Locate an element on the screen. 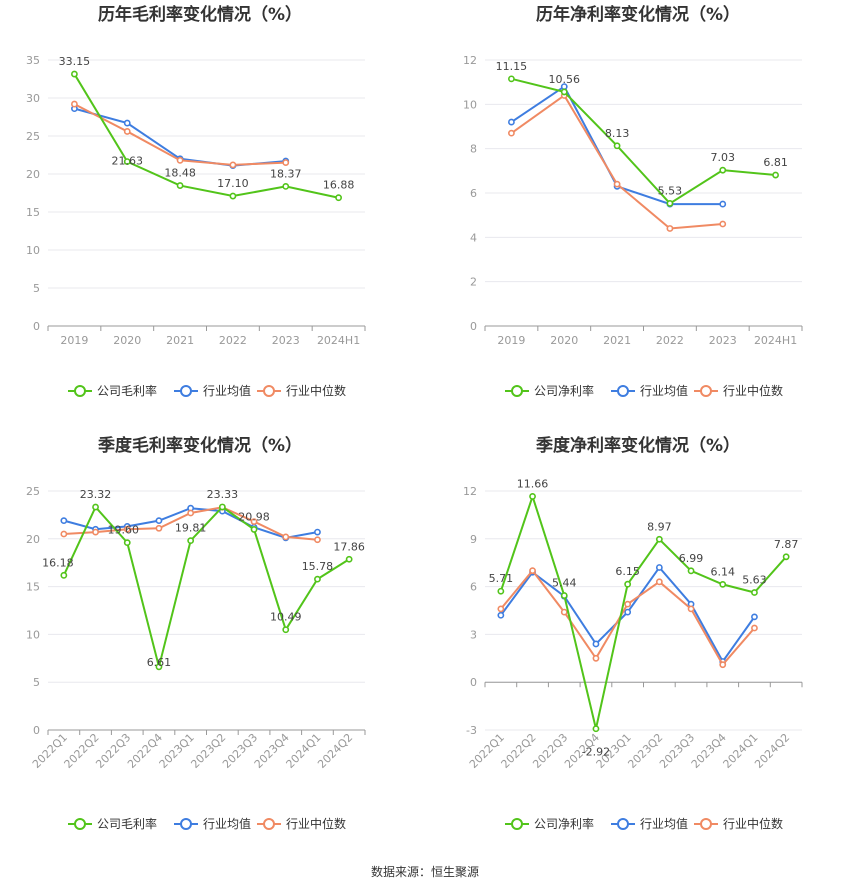  chart-title: 历年毛利率变化情况（%） is located at coordinates (200, 14).